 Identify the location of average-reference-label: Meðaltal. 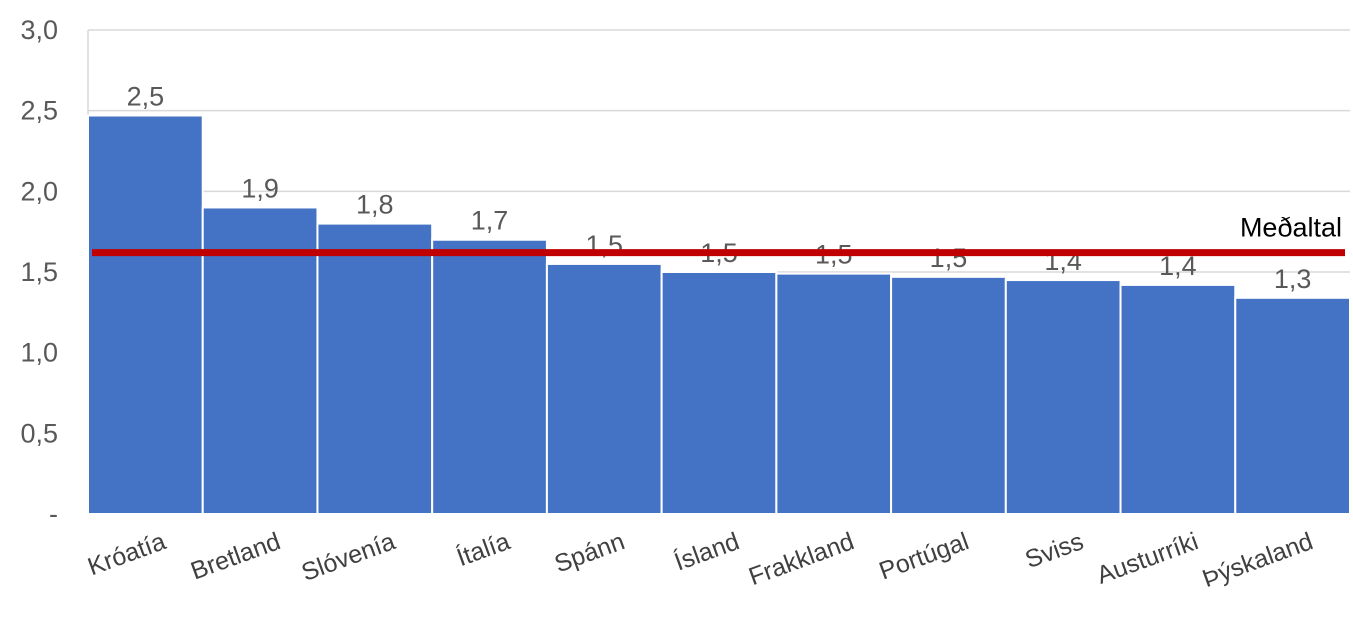
(1291, 228).